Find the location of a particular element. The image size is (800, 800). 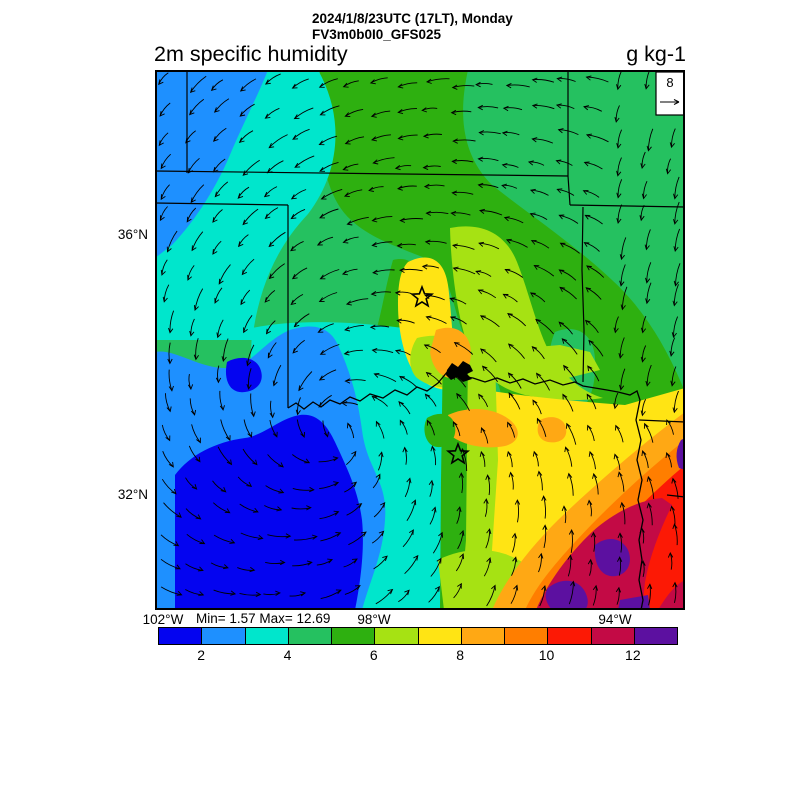

lat-tick-36N: 36°N is located at coordinates (132, 234).